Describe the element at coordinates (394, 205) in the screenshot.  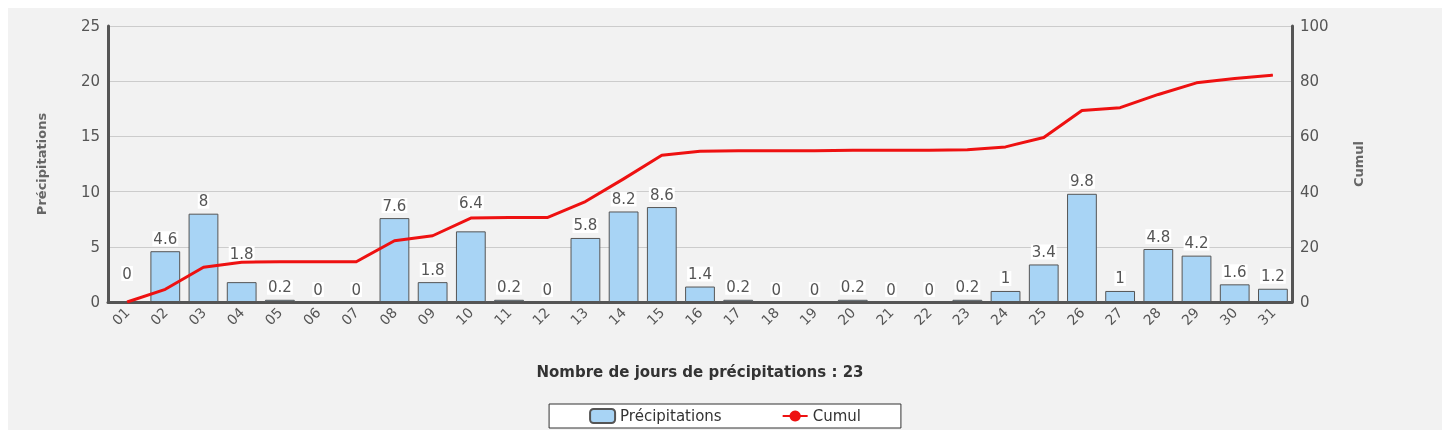
I see `data-label: 7.6` at that location.